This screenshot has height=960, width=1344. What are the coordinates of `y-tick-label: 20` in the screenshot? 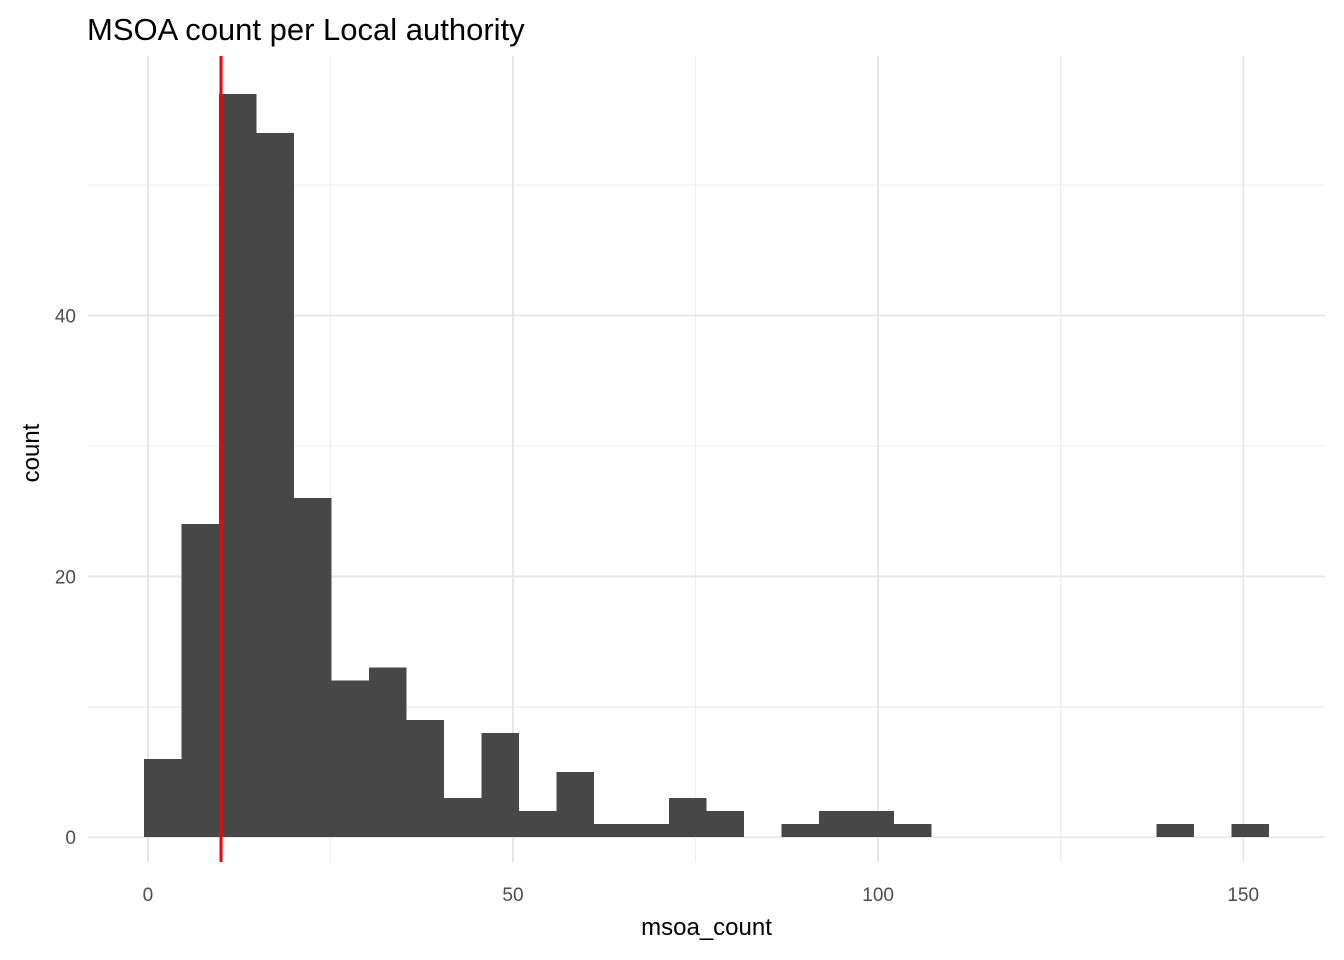 It's located at (65, 577).